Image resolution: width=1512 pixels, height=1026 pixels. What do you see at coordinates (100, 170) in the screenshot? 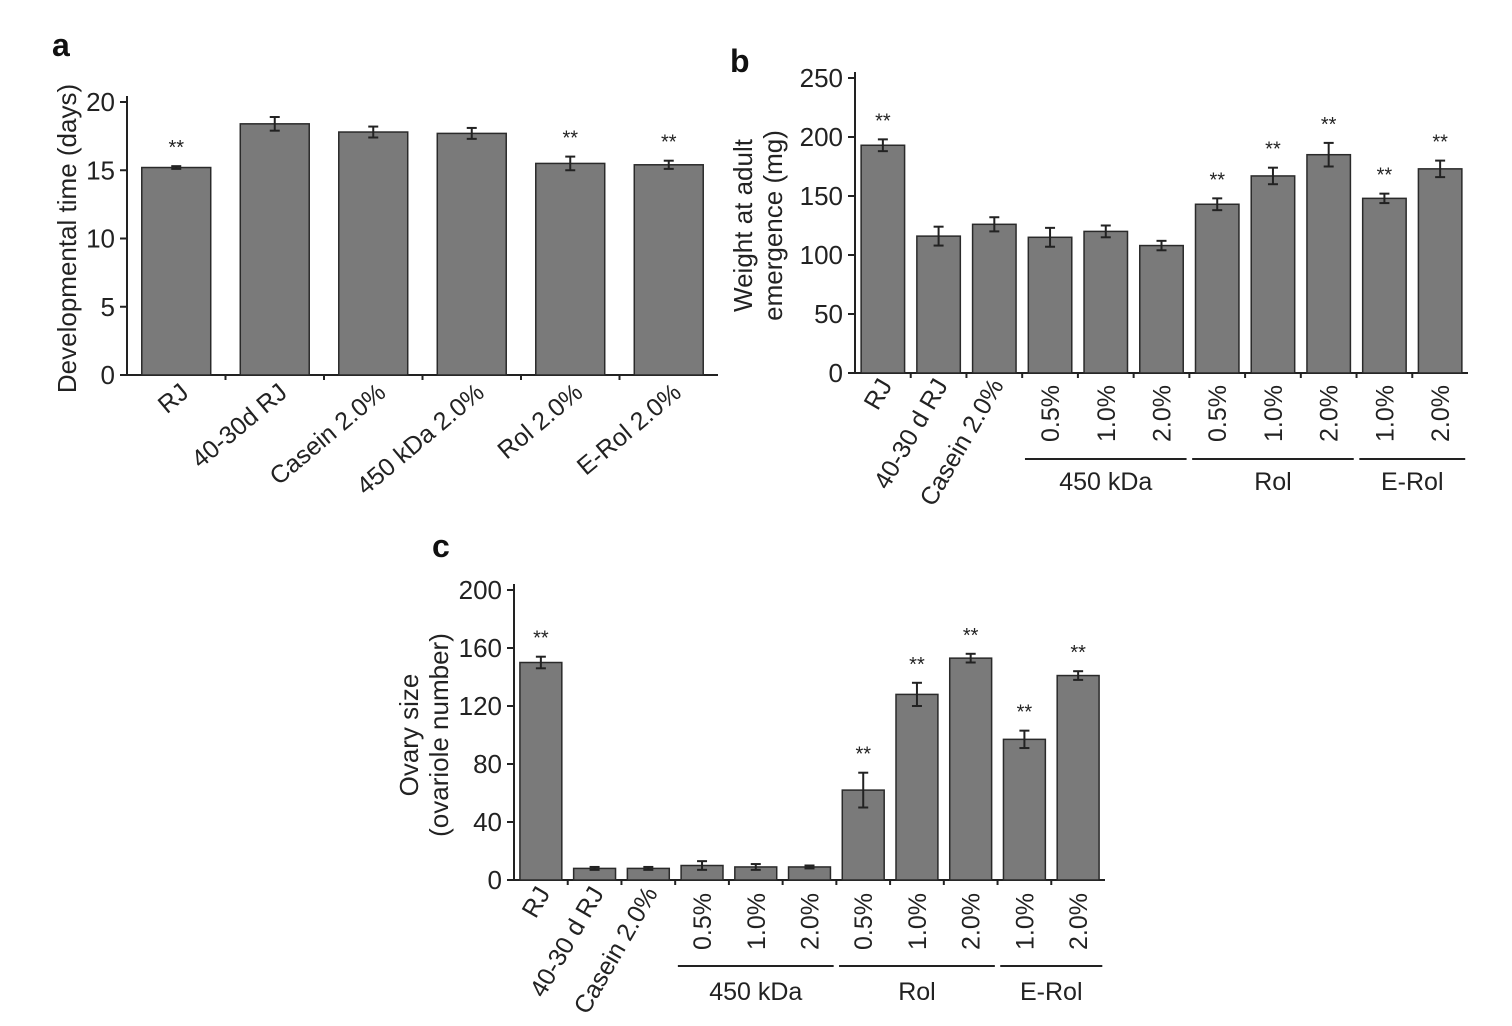
I see `y-tick-label: 15` at bounding box center [100, 170].